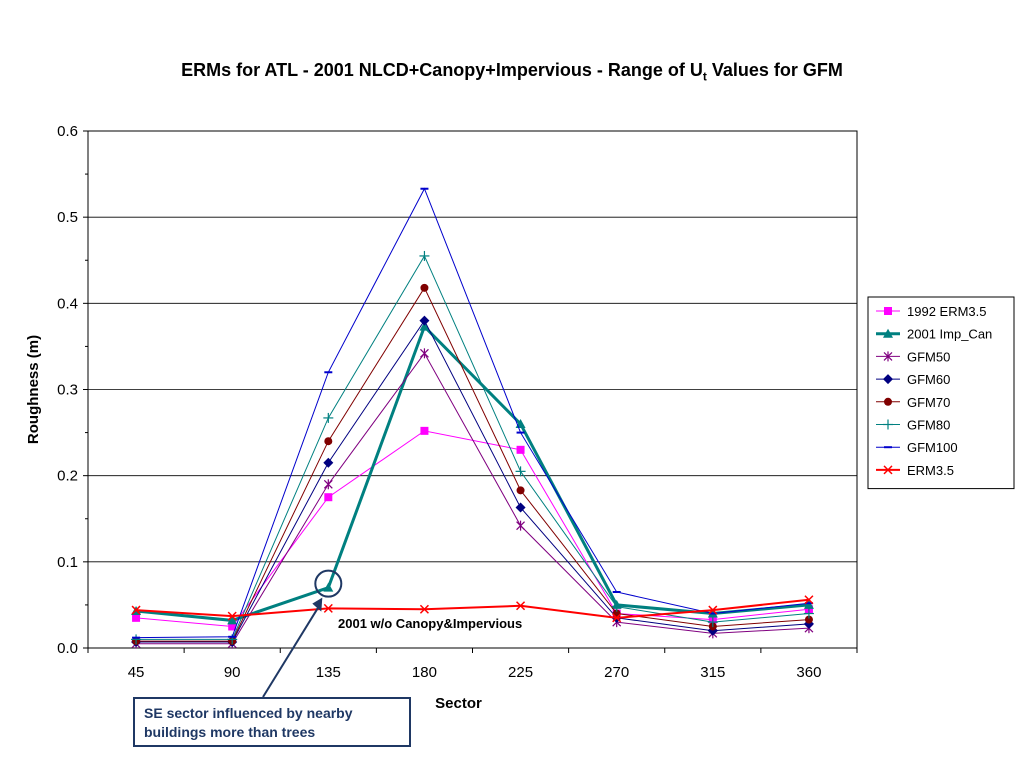  I want to click on legend-item: GFM60, so click(913, 379).